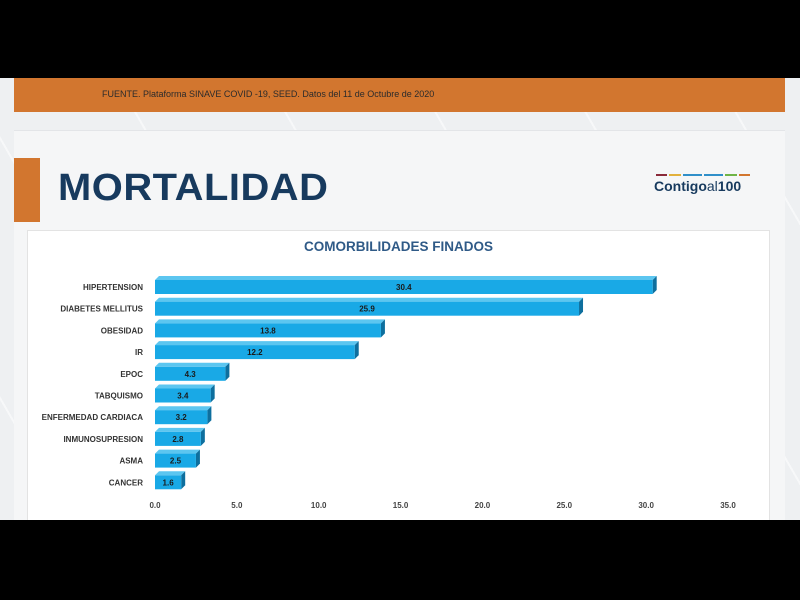 The height and width of the screenshot is (600, 800). I want to click on data-label: 12.2, so click(255, 352).